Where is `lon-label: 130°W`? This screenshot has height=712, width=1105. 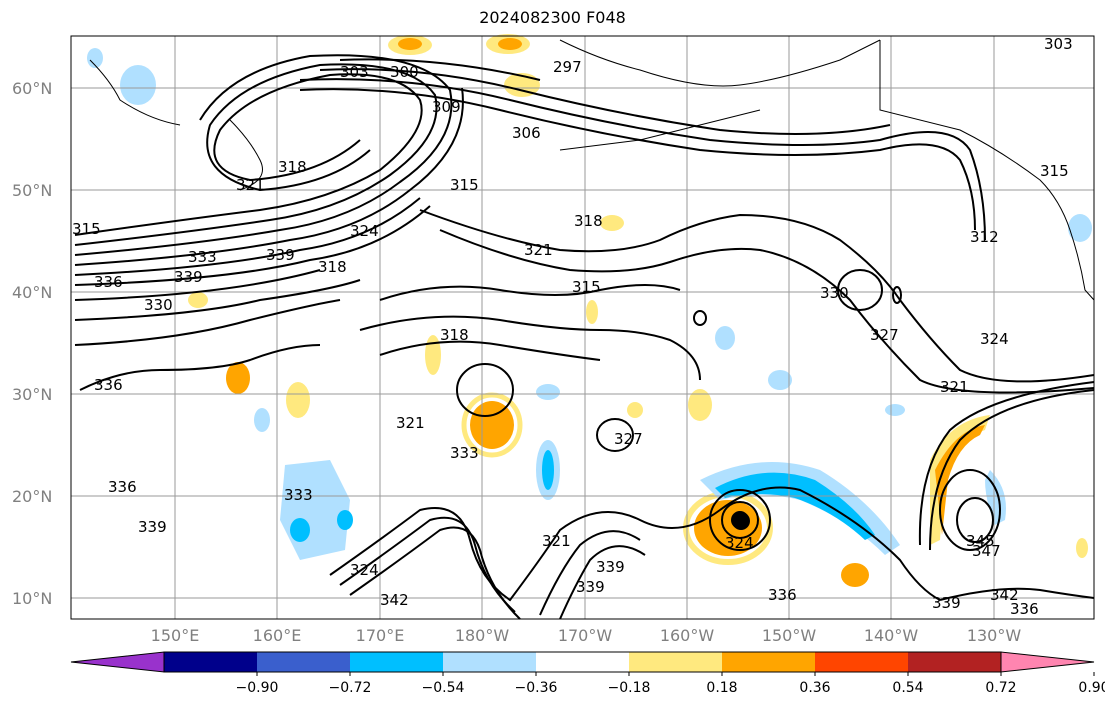
lon-label: 130°W is located at coordinates (994, 635).